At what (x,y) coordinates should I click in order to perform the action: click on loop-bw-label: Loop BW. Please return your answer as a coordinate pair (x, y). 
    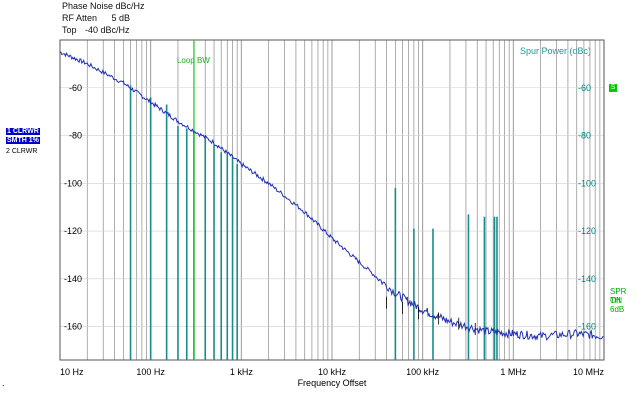
    Looking at the image, I should click on (193, 60).